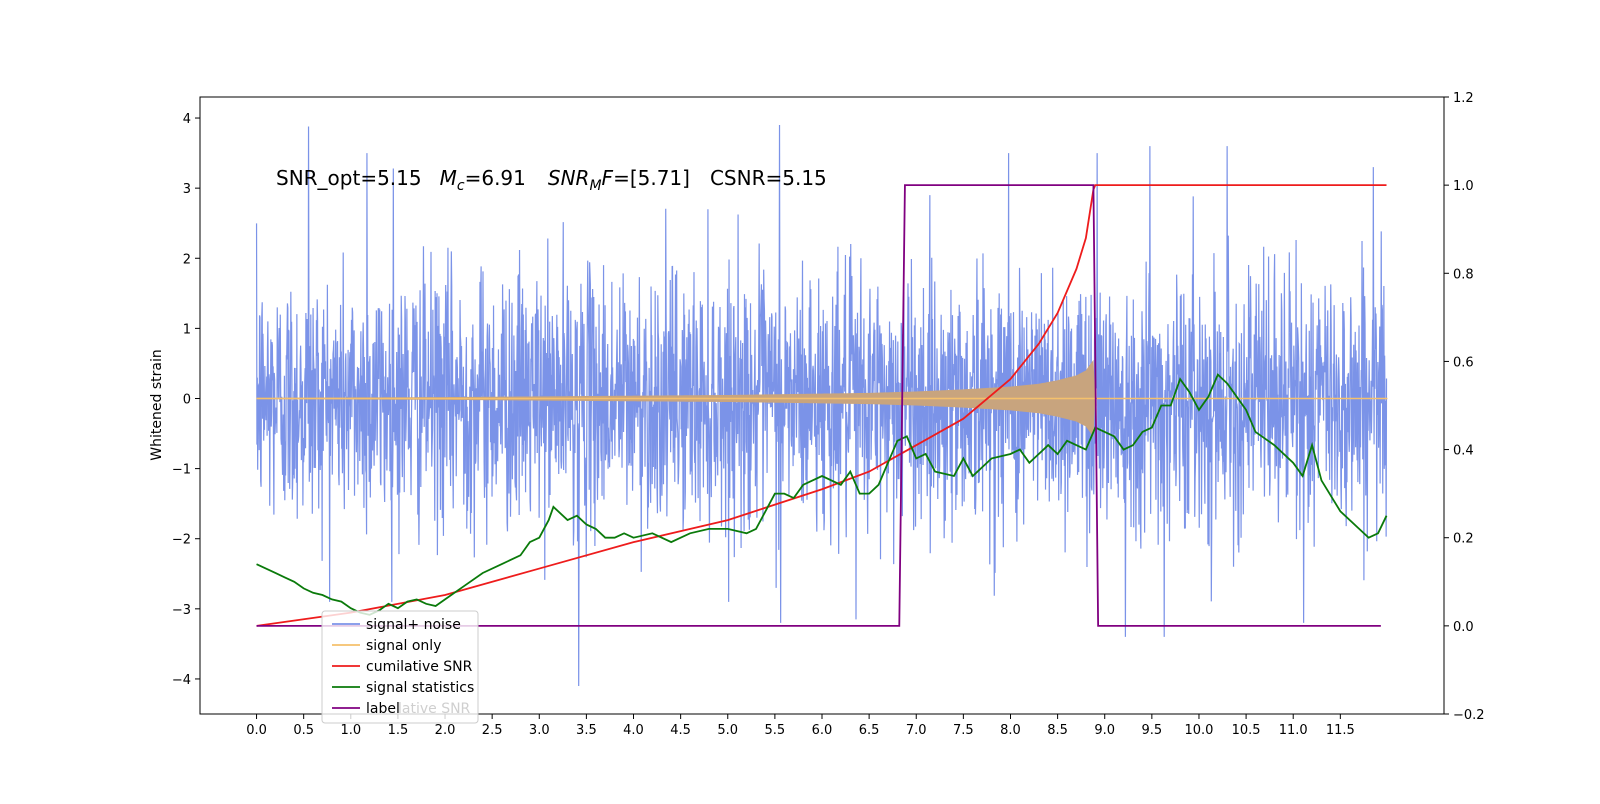  Describe the element at coordinates (448, 178) in the screenshot. I see `mc-symbol: M` at that location.